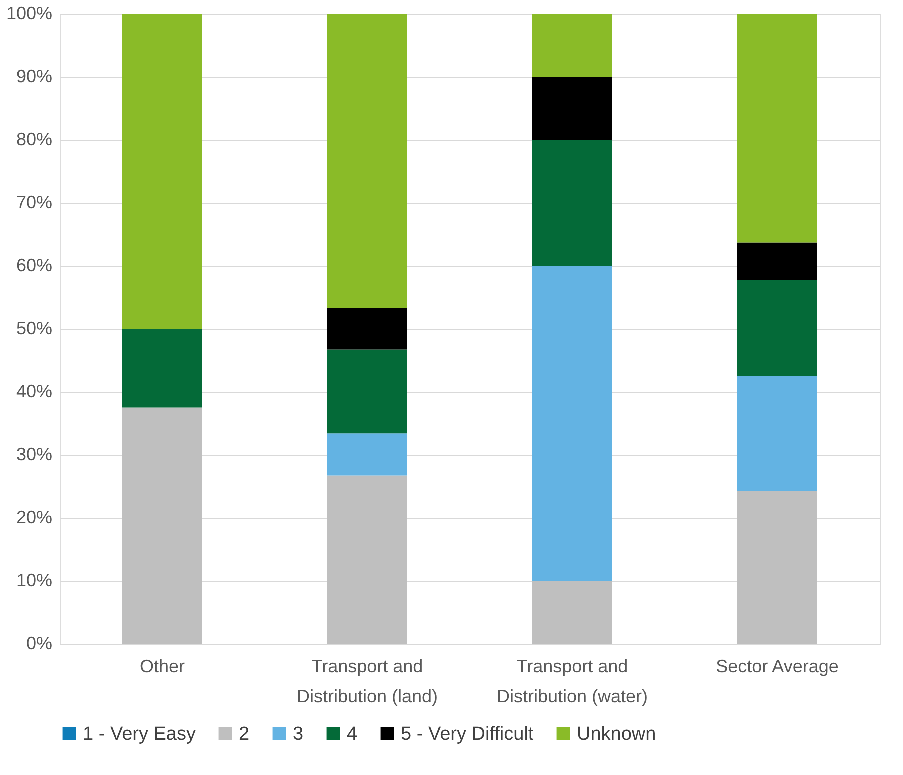 Image resolution: width=903 pixels, height=775 pixels. What do you see at coordinates (367, 681) in the screenshot?
I see `x-tick-label: Transport and Distribution (land)` at bounding box center [367, 681].